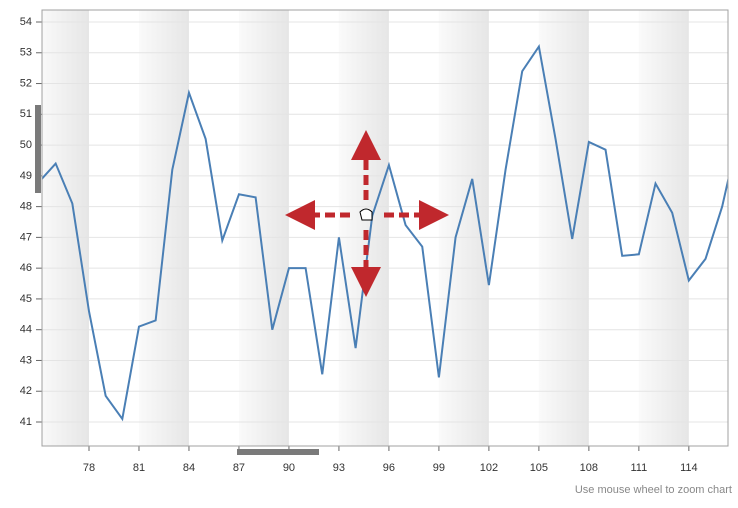 The height and width of the screenshot is (508, 738). I want to click on x-tick-label: 114, so click(689, 468).